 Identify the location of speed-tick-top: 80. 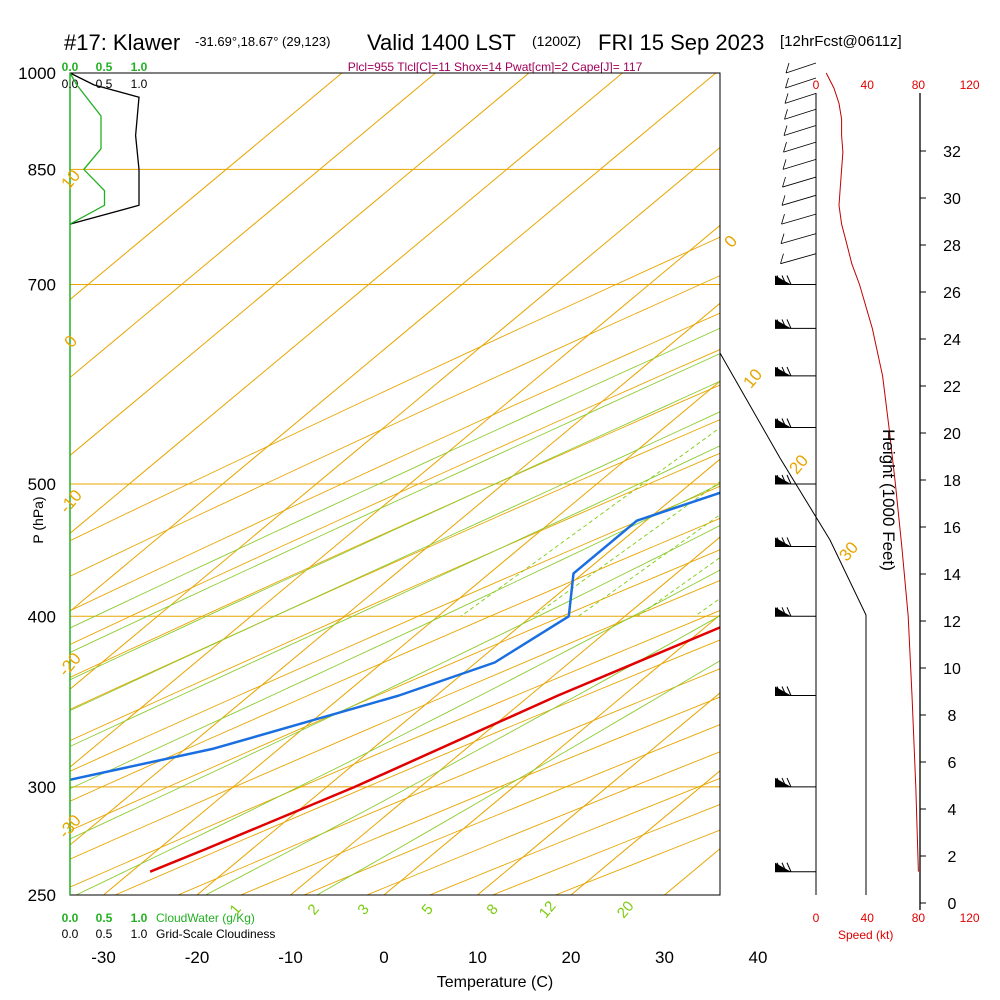
(919, 85).